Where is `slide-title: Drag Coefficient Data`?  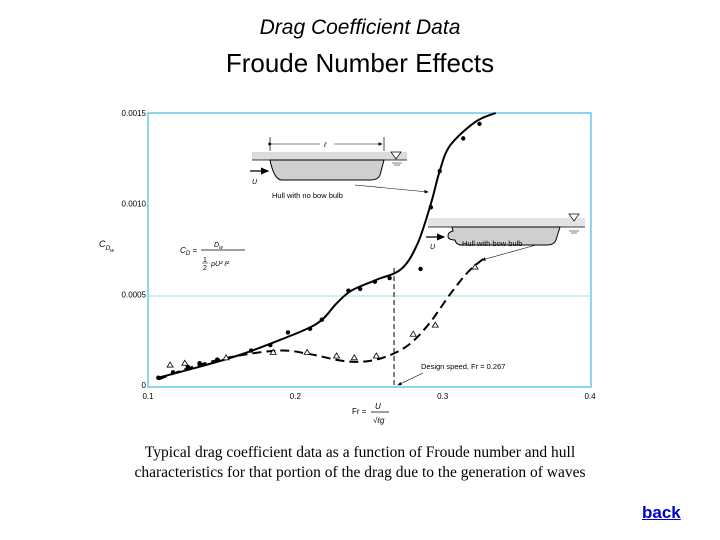
slide-title: Drag Coefficient Data is located at coordinates (360, 27).